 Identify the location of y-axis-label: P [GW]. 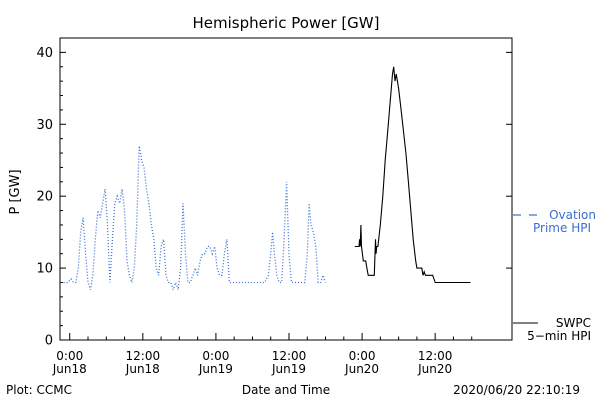
(15, 191).